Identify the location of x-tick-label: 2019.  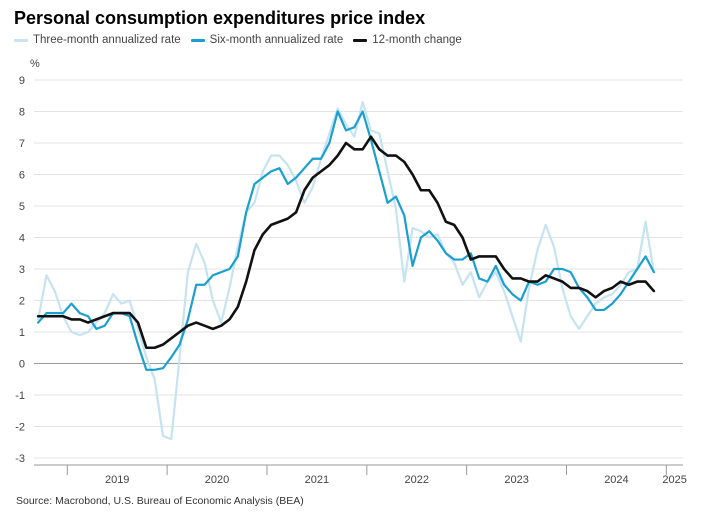
(117, 480).